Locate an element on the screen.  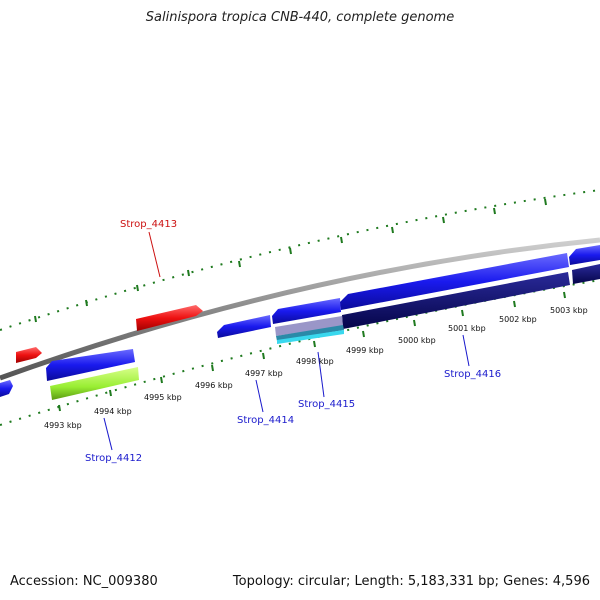
tick-label: 4996 kbp is located at coordinates (214, 385).